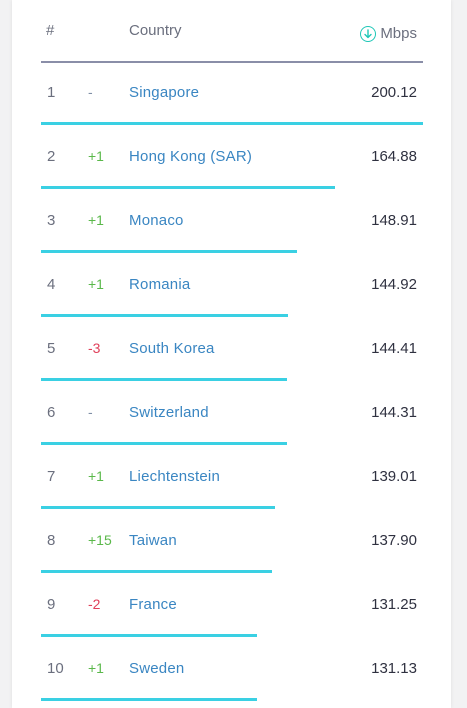 This screenshot has width=467, height=708. Describe the element at coordinates (94, 604) in the screenshot. I see `rank-change: -2` at that location.